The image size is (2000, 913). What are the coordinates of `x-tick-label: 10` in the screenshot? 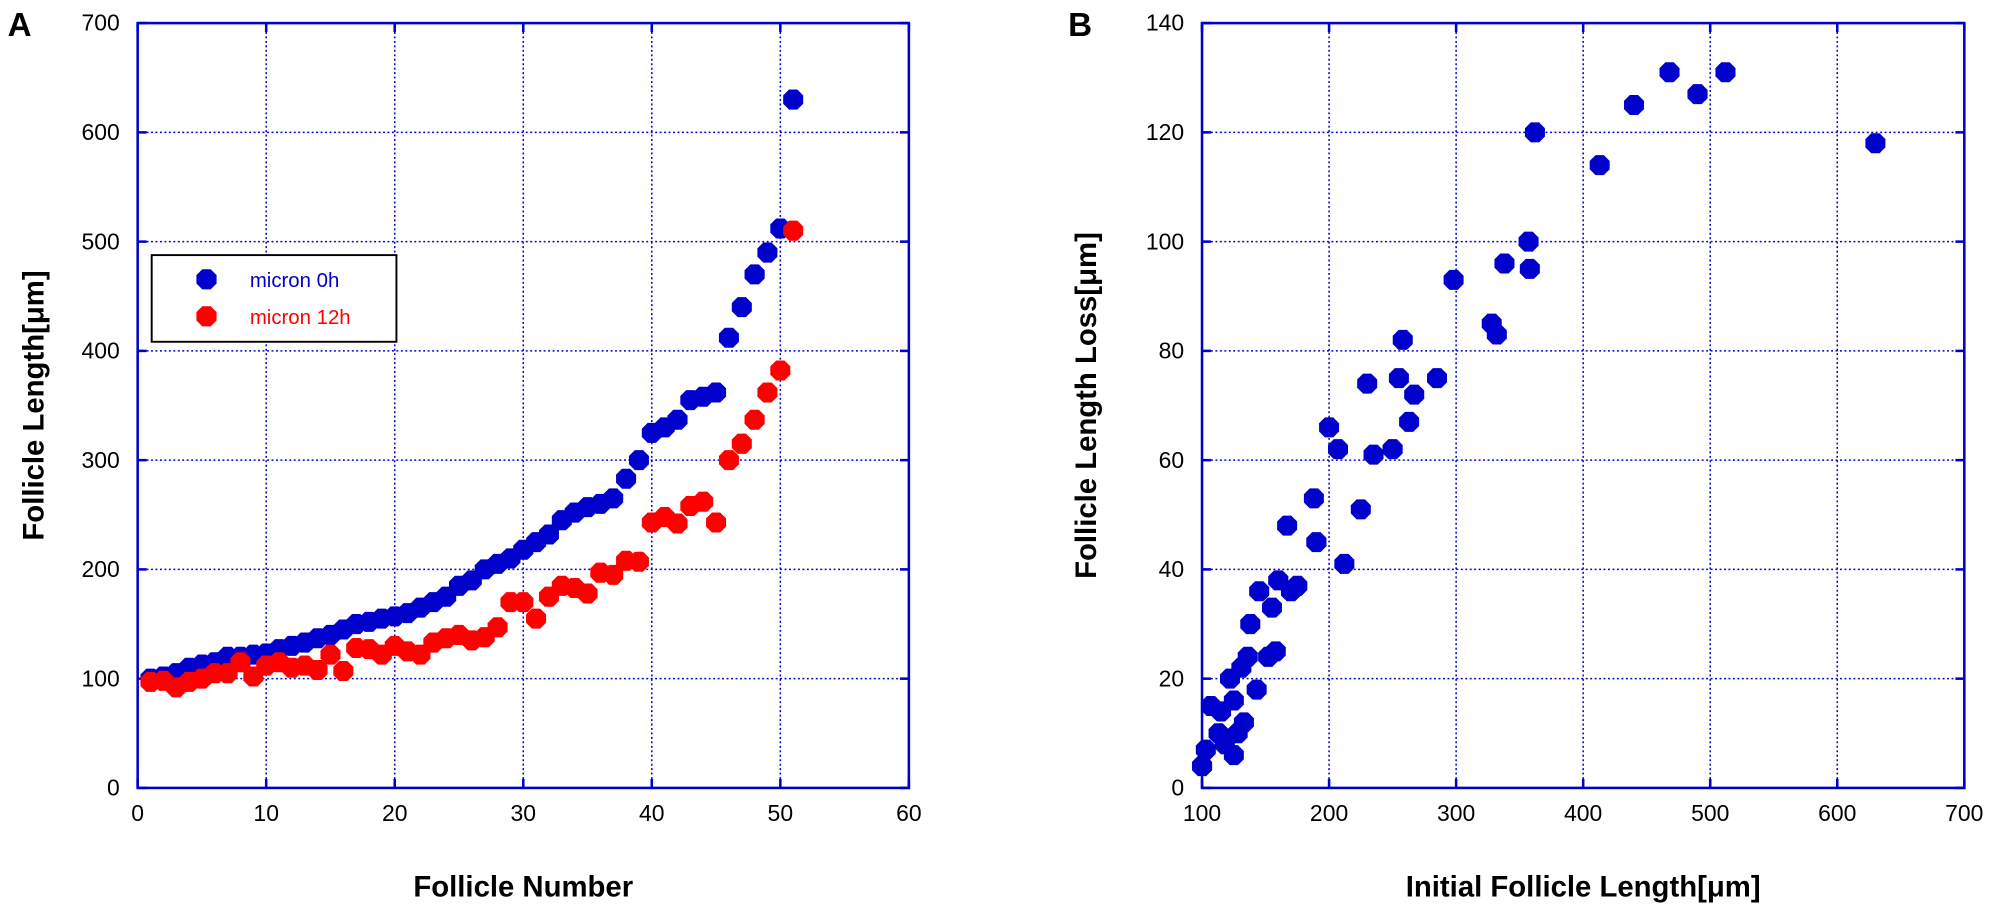 It's located at (266, 813).